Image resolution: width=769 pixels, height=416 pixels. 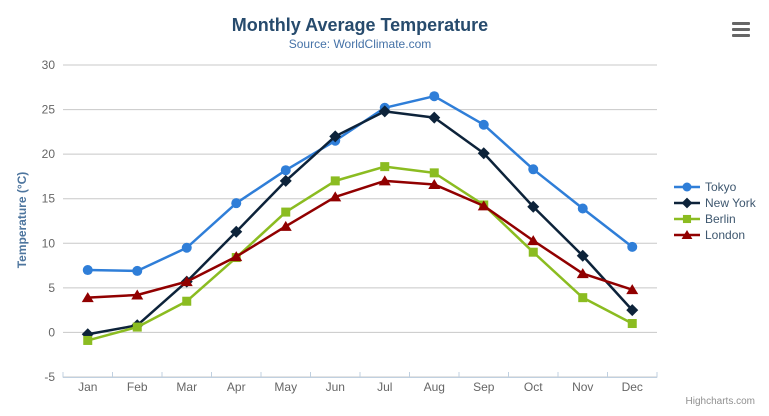 What do you see at coordinates (286, 212) in the screenshot?
I see `point-berlin-may` at bounding box center [286, 212].